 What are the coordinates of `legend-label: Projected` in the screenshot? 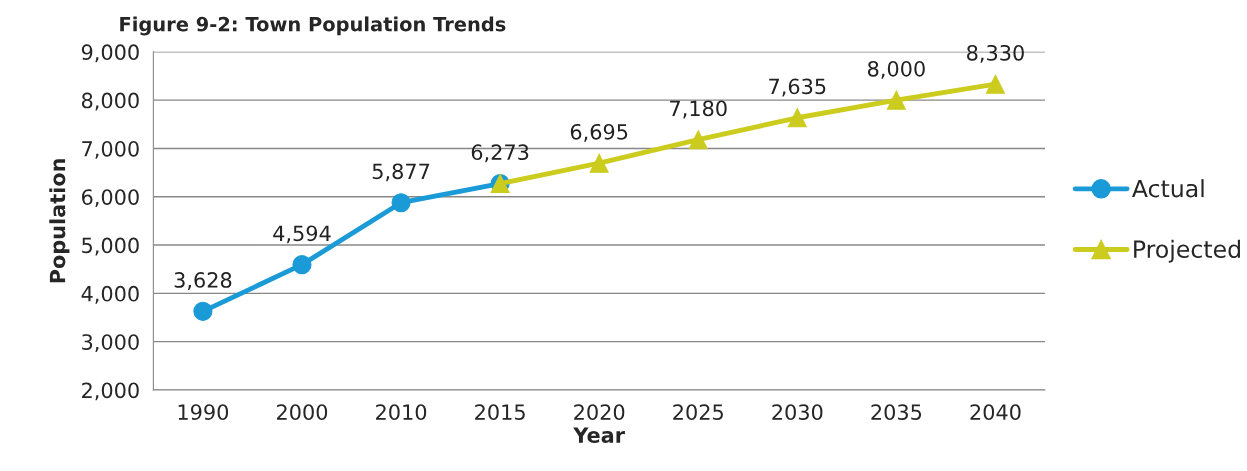 It's located at (1187, 251).